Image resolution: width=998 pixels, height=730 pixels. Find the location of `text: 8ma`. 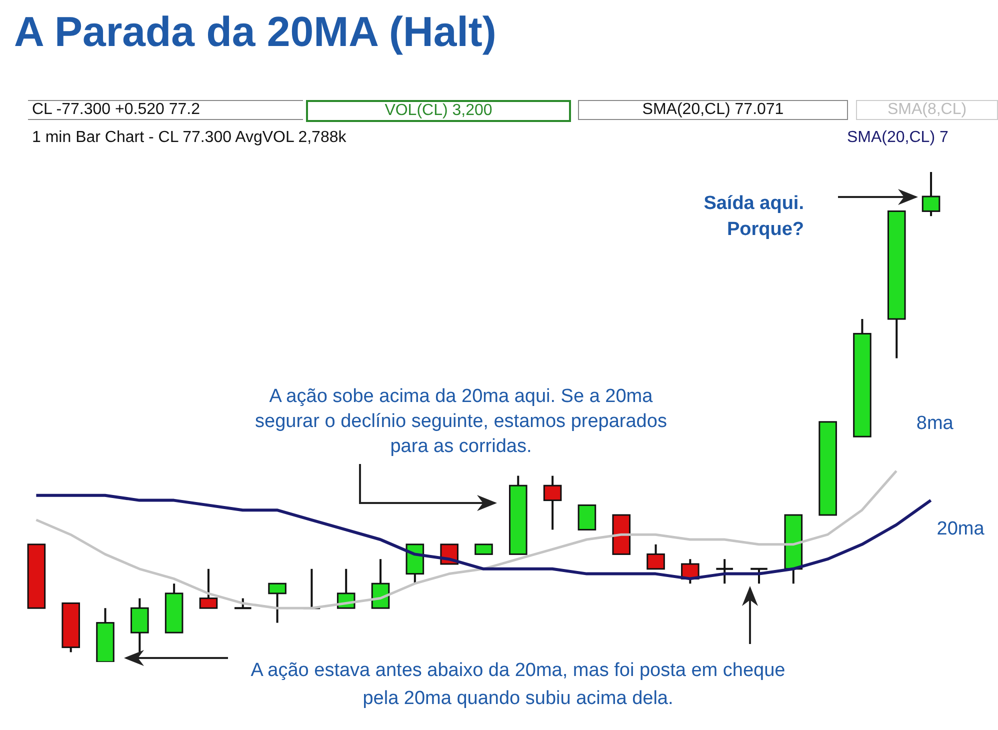

text: 8ma is located at coordinates (935, 423).